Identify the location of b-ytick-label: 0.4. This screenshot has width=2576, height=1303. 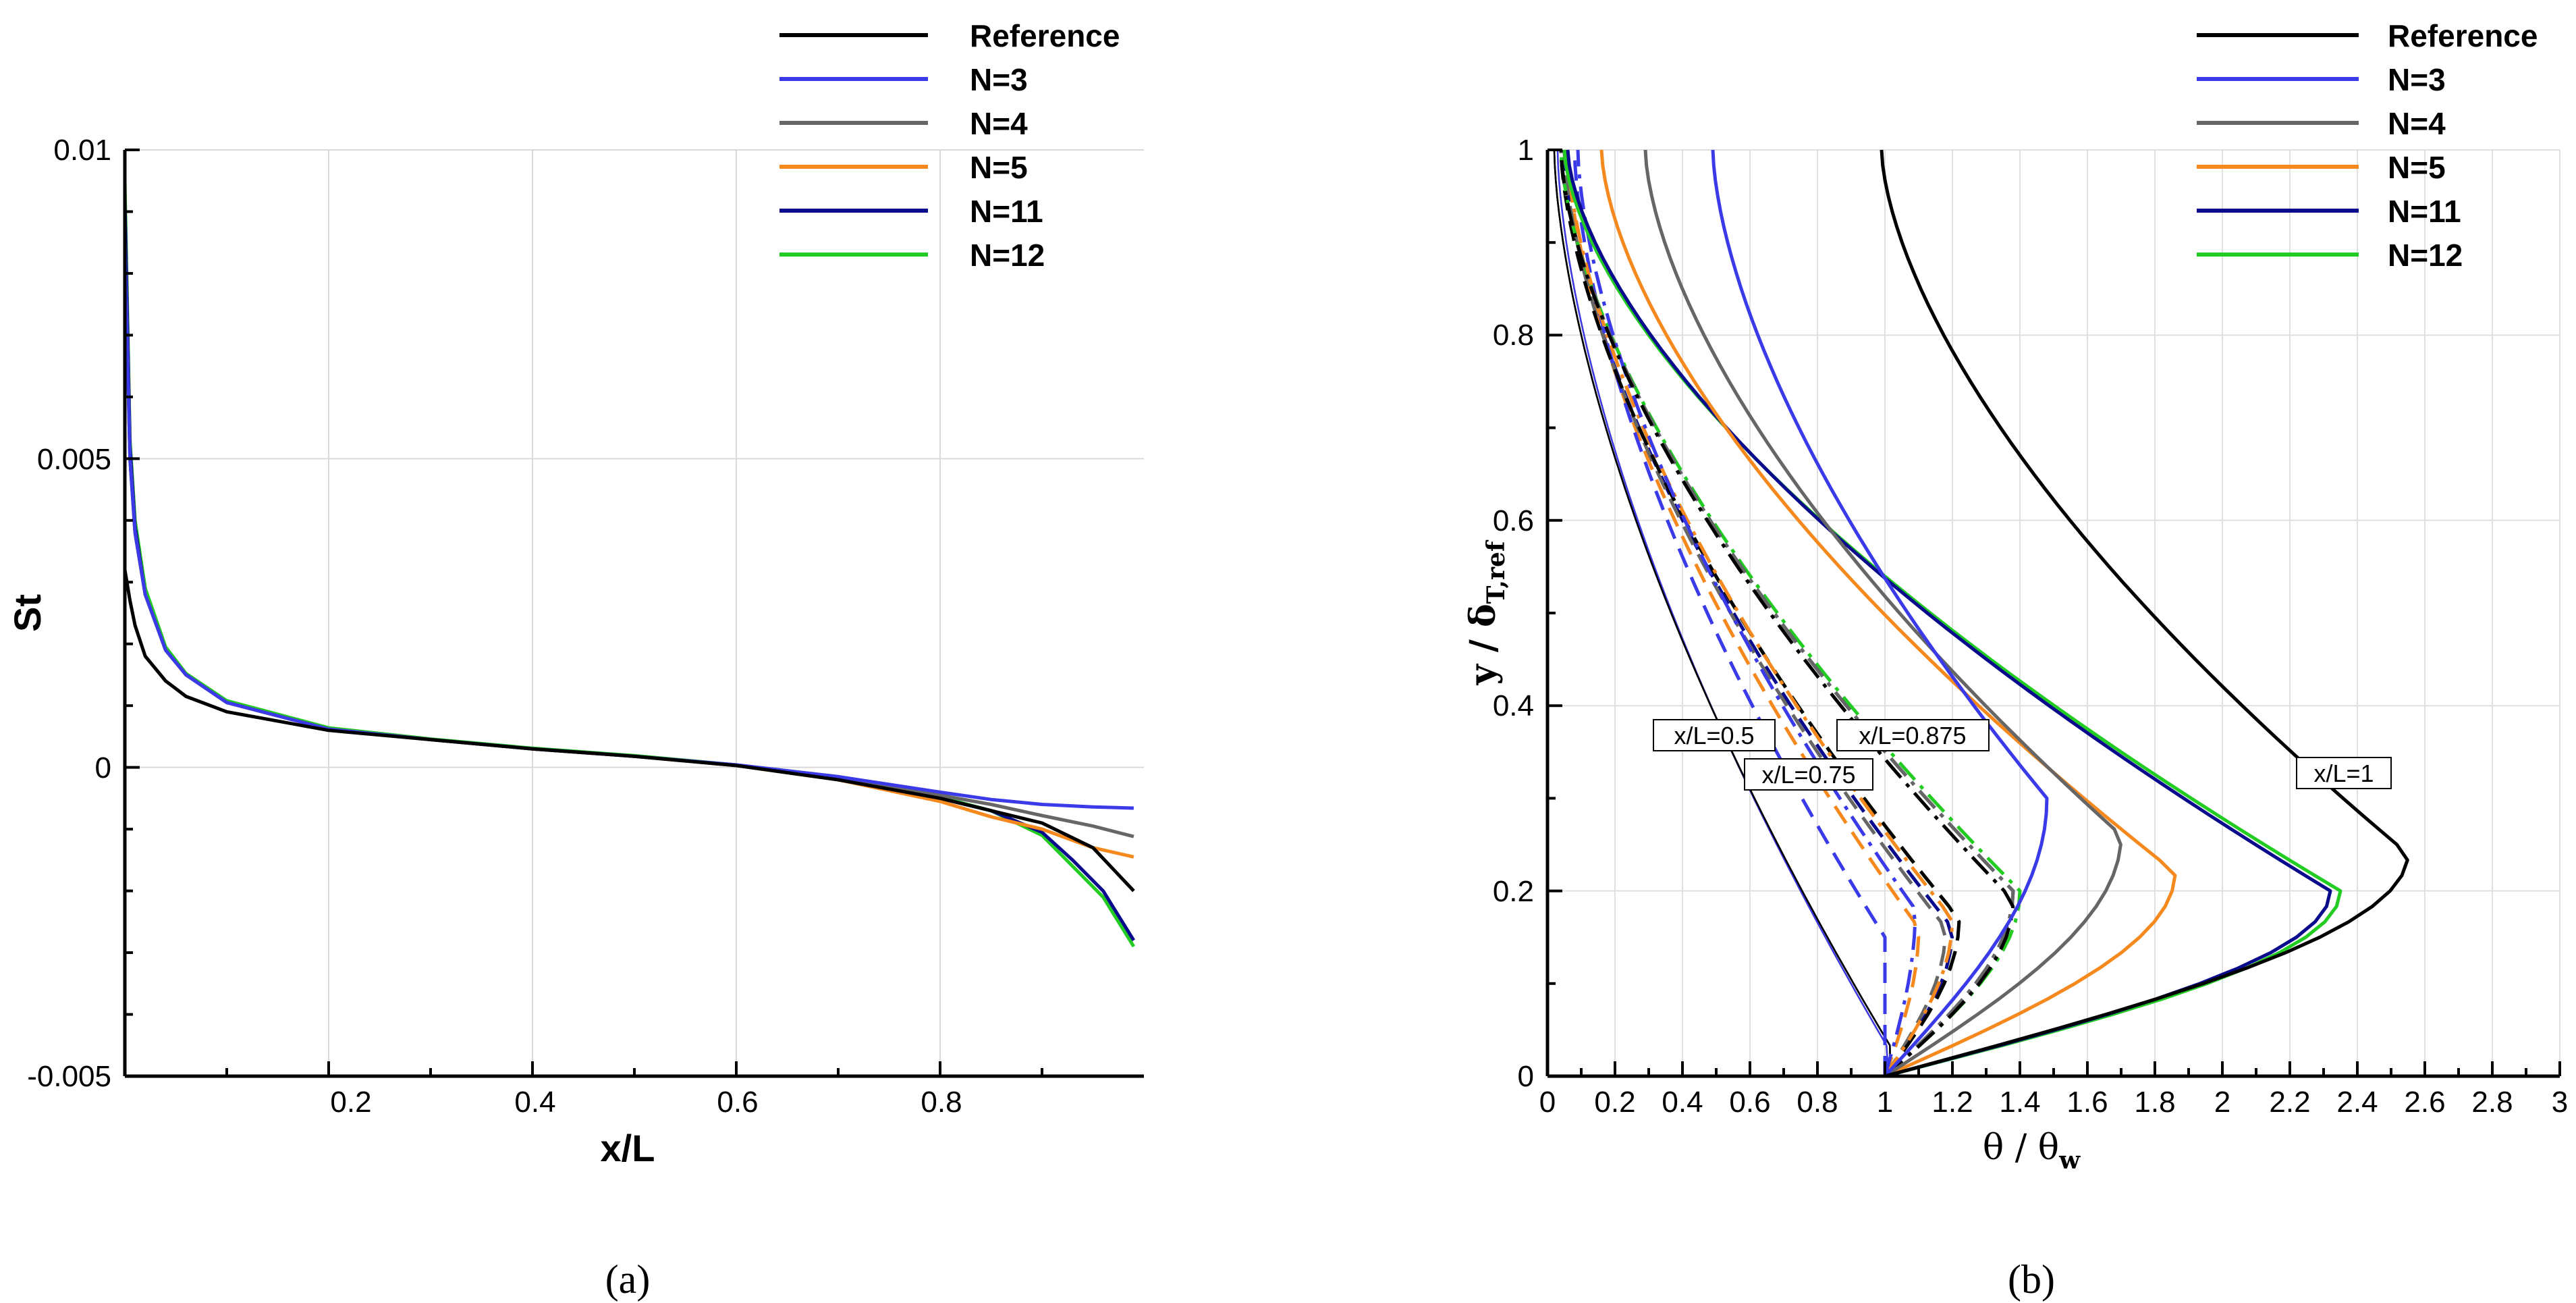
(1514, 705).